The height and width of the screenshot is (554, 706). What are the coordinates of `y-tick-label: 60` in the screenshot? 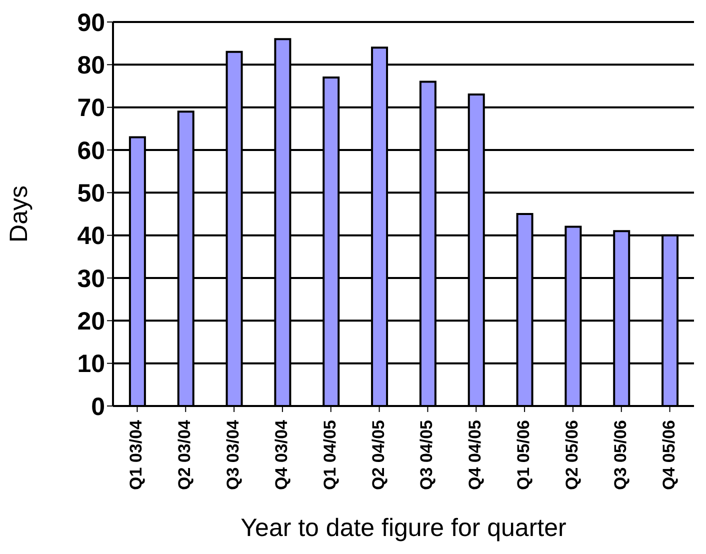 It's located at (91, 150).